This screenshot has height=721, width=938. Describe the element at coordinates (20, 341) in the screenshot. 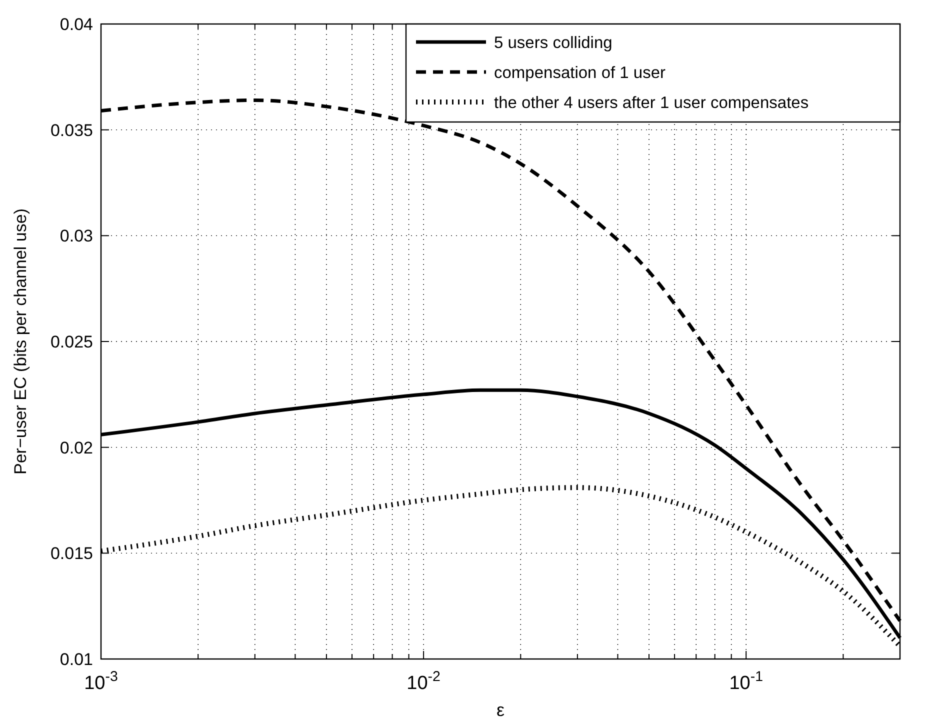

I see `y-axis-title: Per−user EC (bits per channel use)` at that location.